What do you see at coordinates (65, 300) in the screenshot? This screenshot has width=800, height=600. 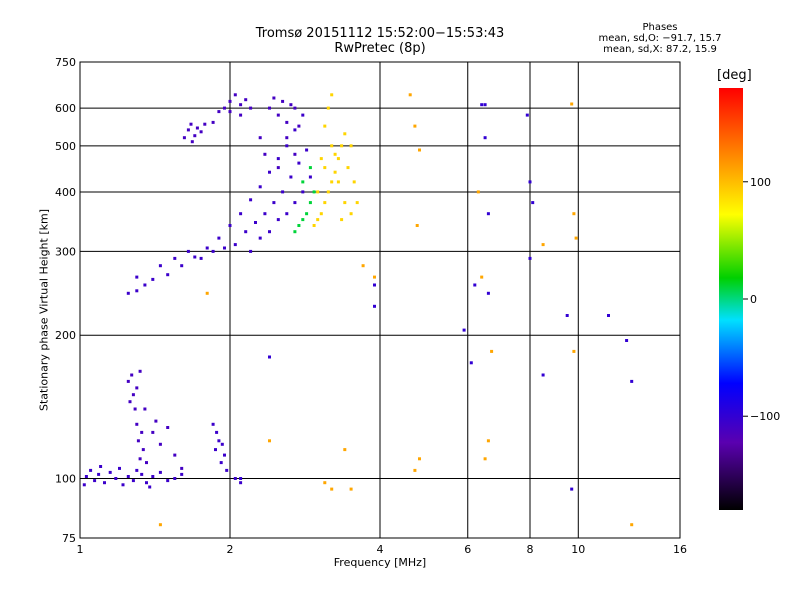 I see `y-axis: 75 100 200 300 400 500 600 750` at bounding box center [65, 300].